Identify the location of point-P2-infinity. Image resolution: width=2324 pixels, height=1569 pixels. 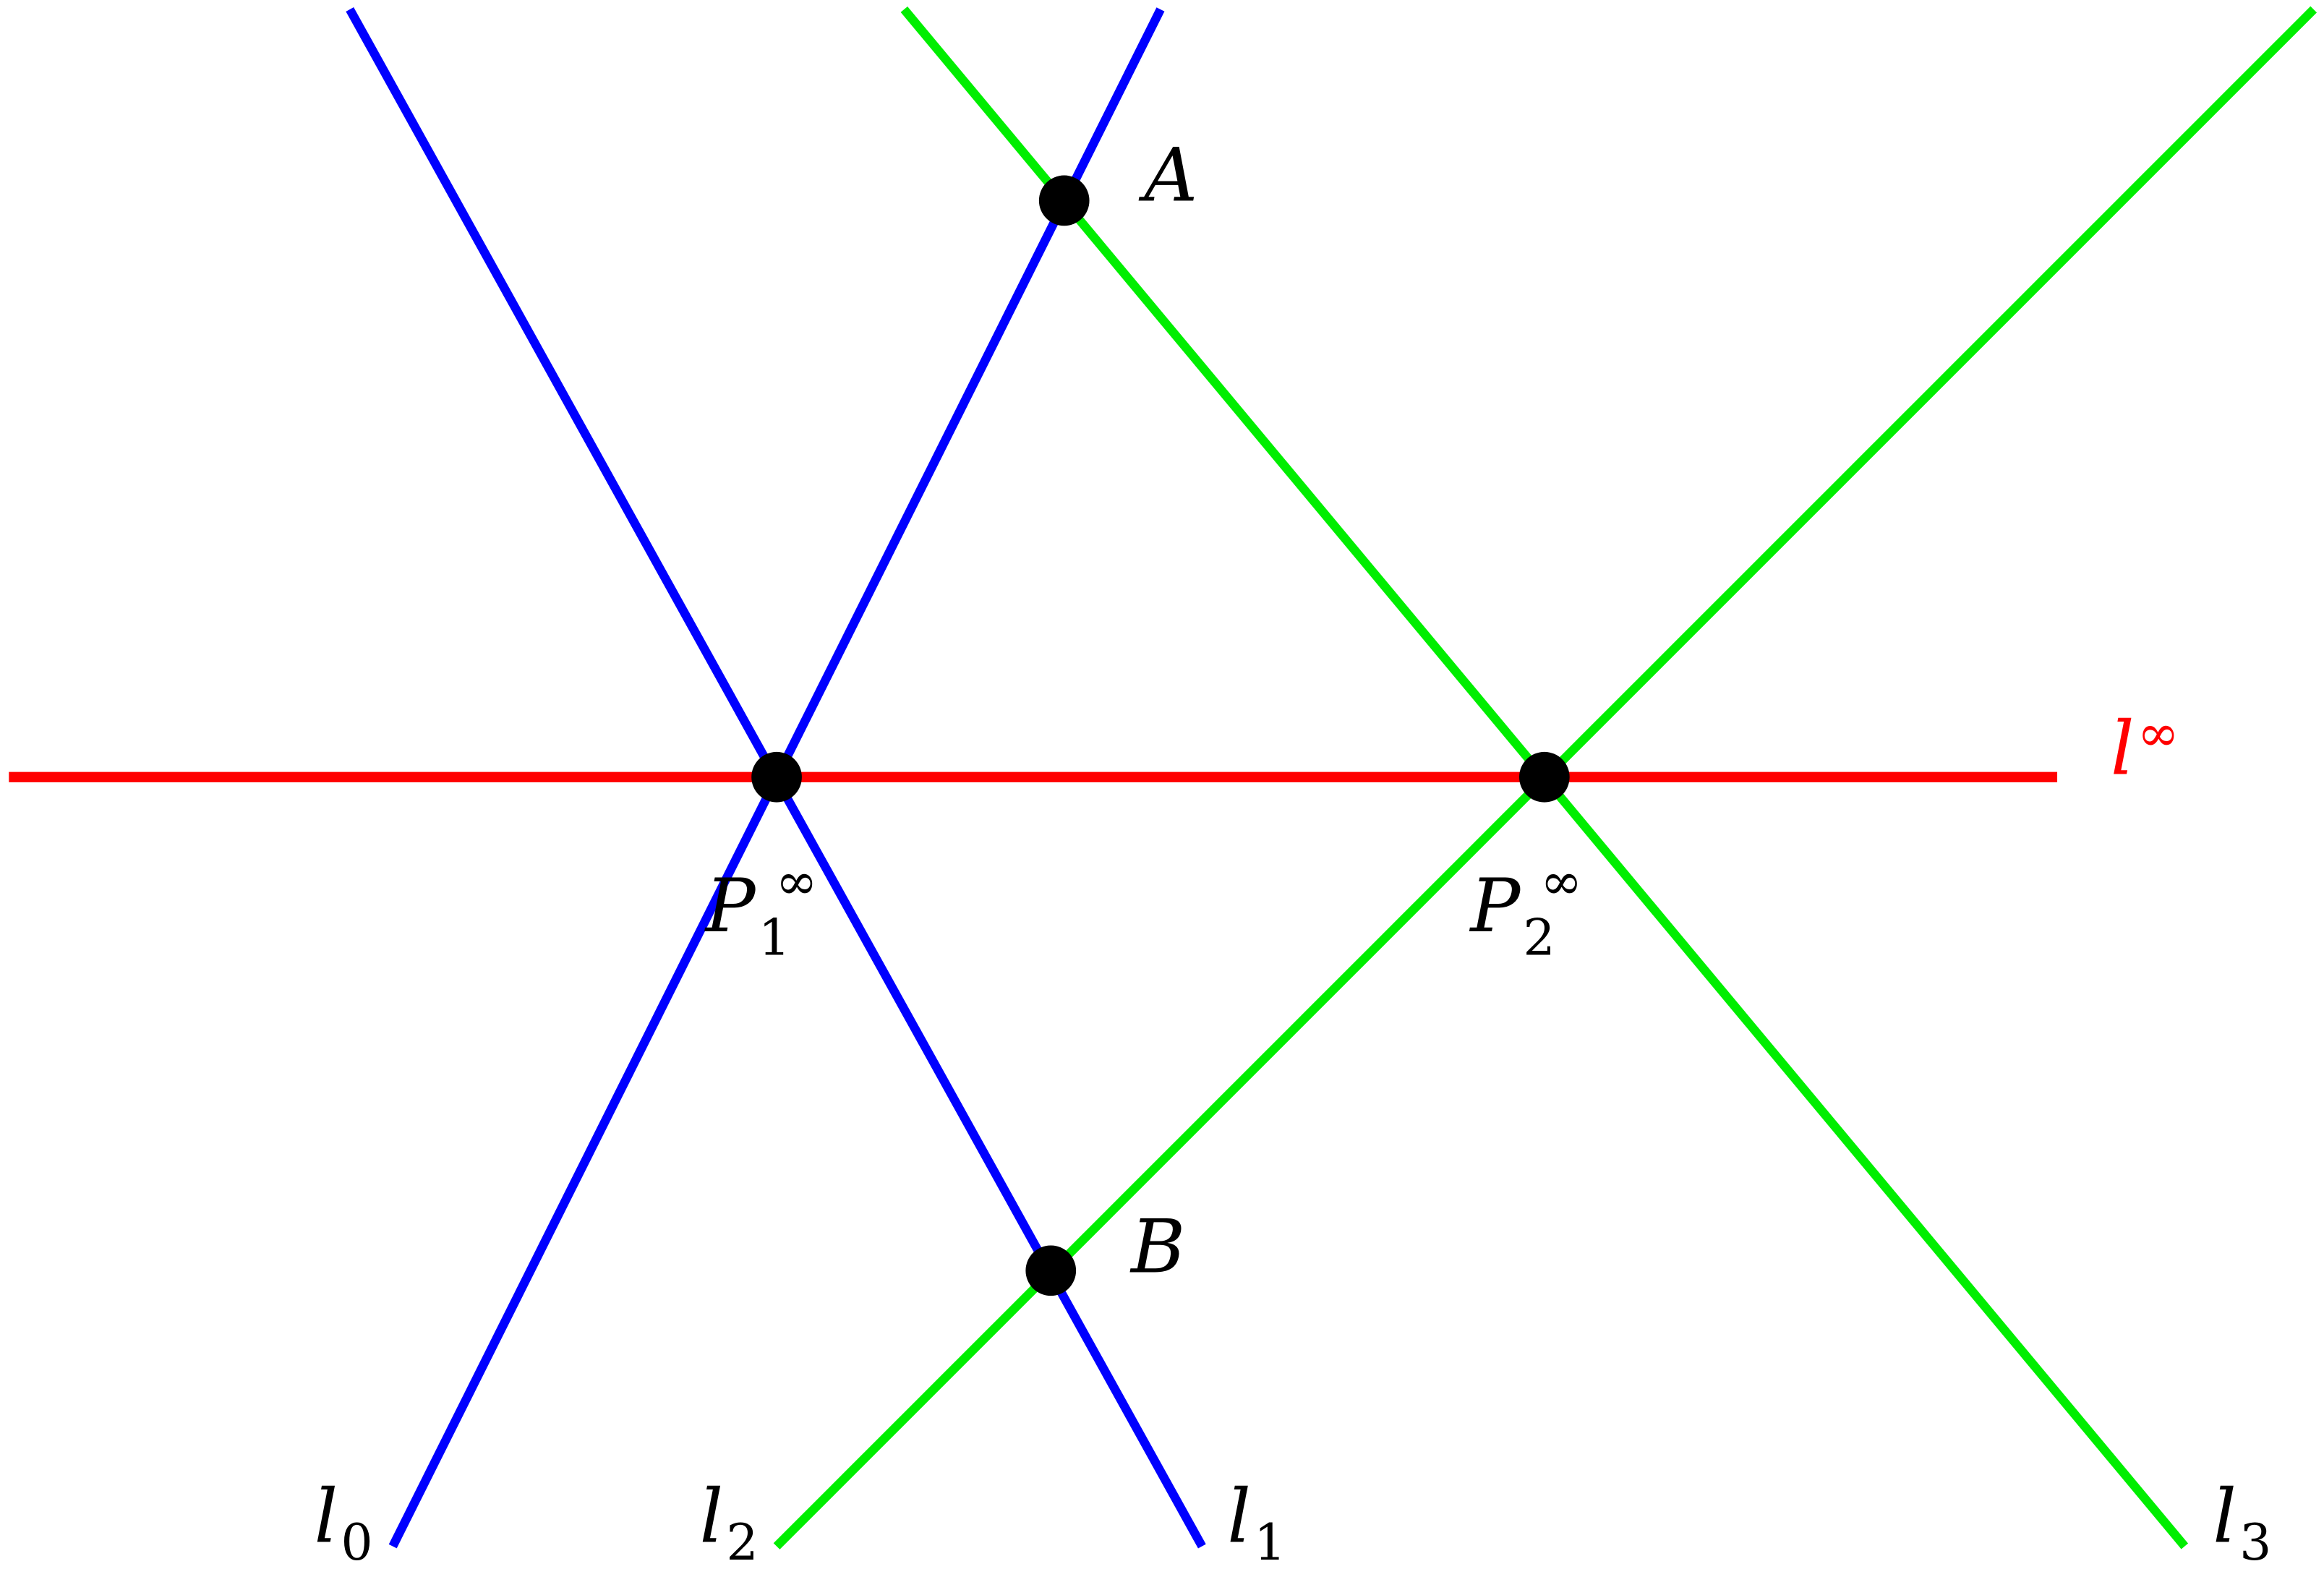
(1544, 777).